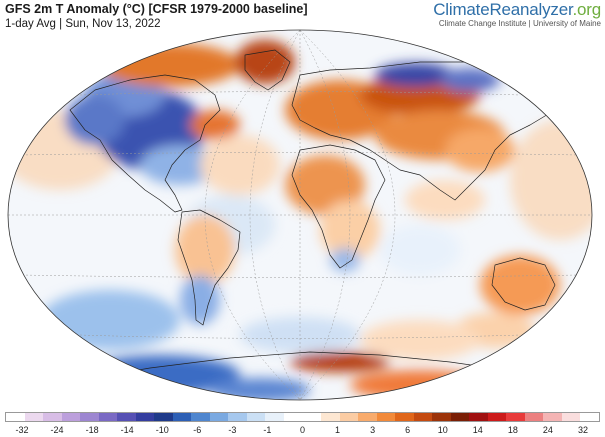 Image resolution: width=605 pixels, height=437 pixels. What do you see at coordinates (232, 430) in the screenshot?
I see `legend-tick-label: -3` at bounding box center [232, 430].